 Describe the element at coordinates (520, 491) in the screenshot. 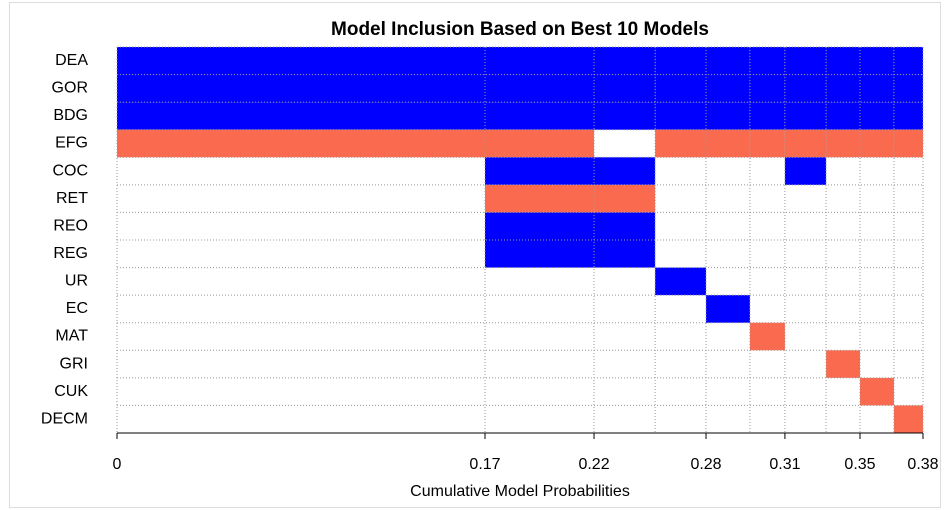

I see `x-axis-label: Cumulative Model Probabilities` at that location.